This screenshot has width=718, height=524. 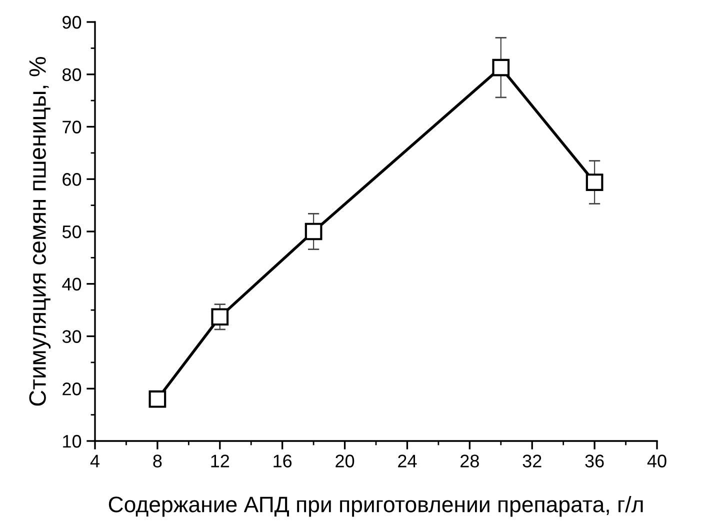 What do you see at coordinates (72, 127) in the screenshot?
I see `y-tick-label: 70` at bounding box center [72, 127].